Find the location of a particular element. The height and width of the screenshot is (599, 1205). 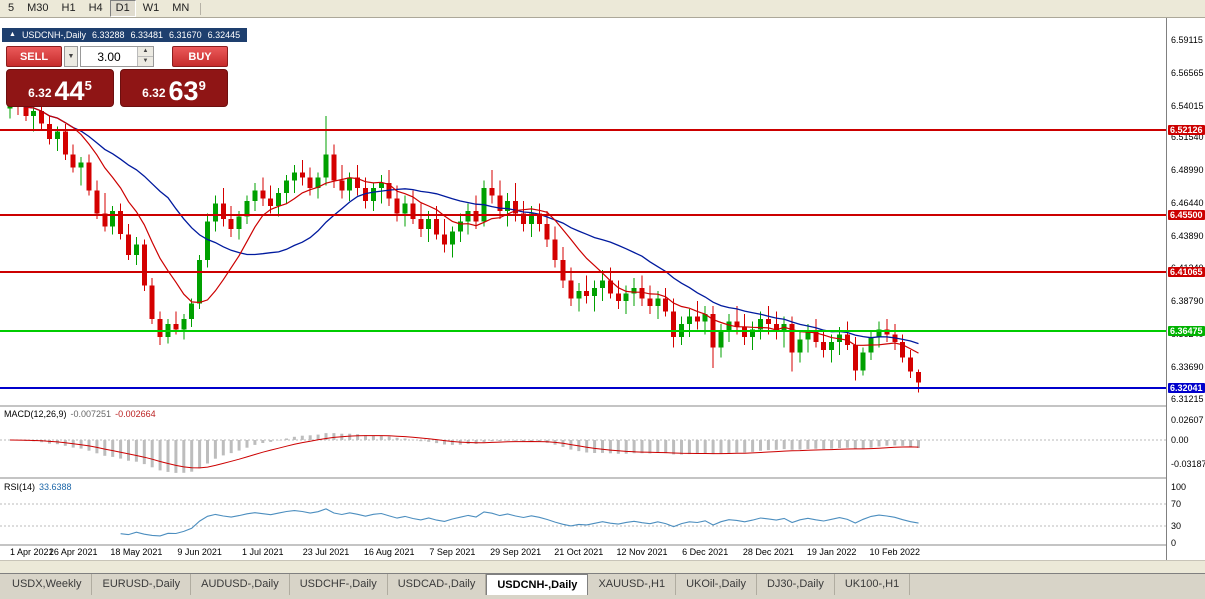

timeframe-button-mn: MN is located at coordinates (181, 8).